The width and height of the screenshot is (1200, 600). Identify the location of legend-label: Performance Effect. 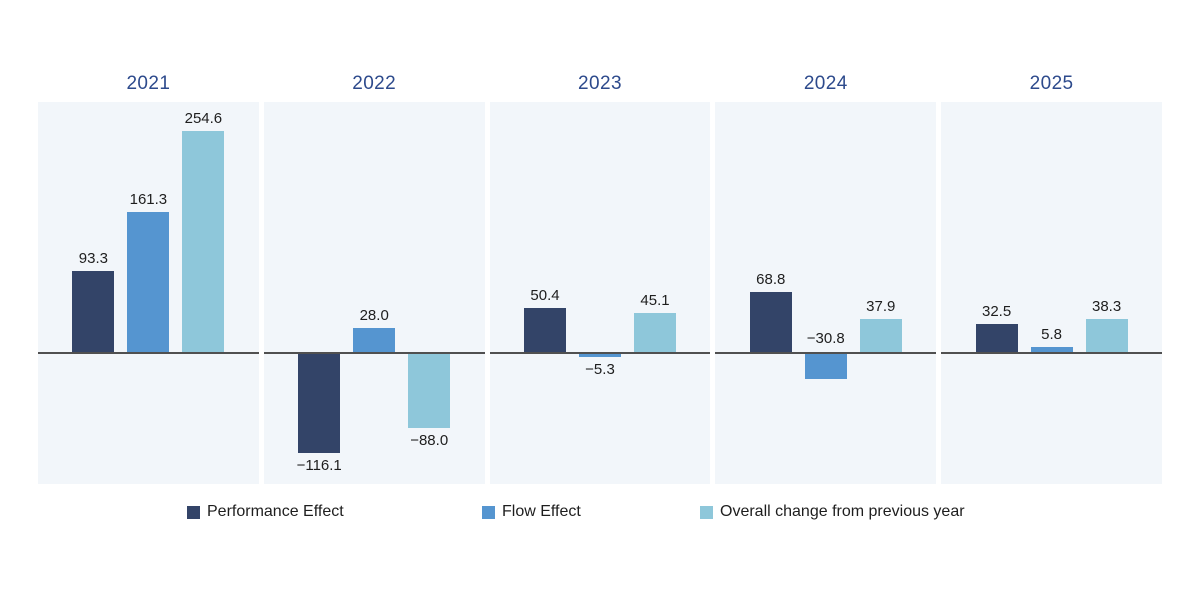
(275, 511).